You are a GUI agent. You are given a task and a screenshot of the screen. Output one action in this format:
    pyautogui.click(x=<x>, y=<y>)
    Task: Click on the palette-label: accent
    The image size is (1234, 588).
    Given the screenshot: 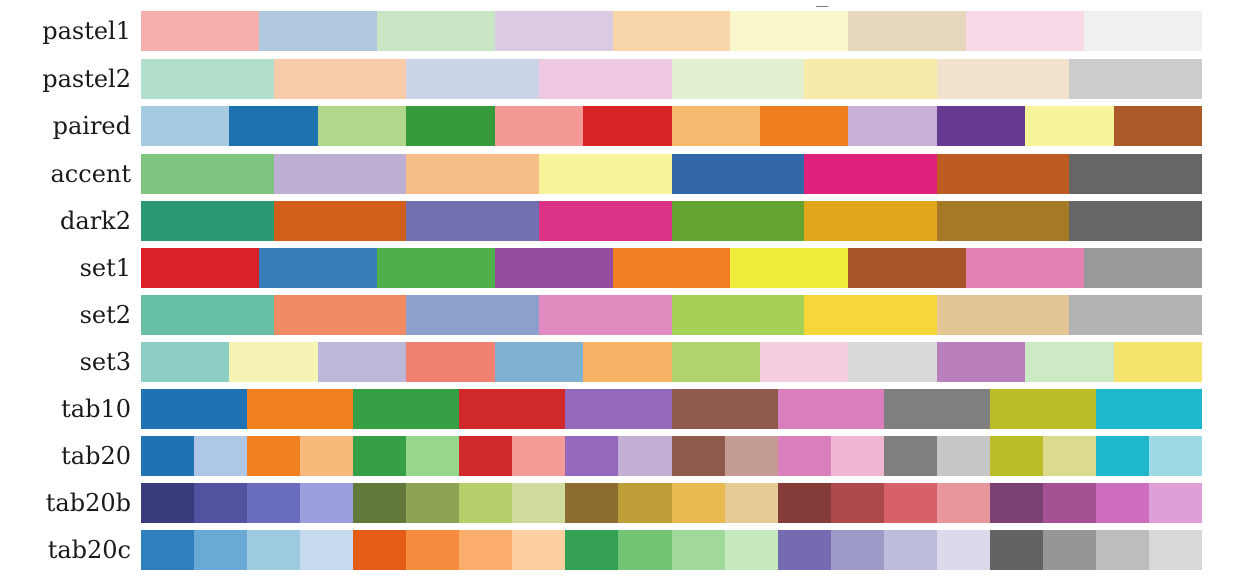 What is the action you would take?
    pyautogui.click(x=91, y=174)
    